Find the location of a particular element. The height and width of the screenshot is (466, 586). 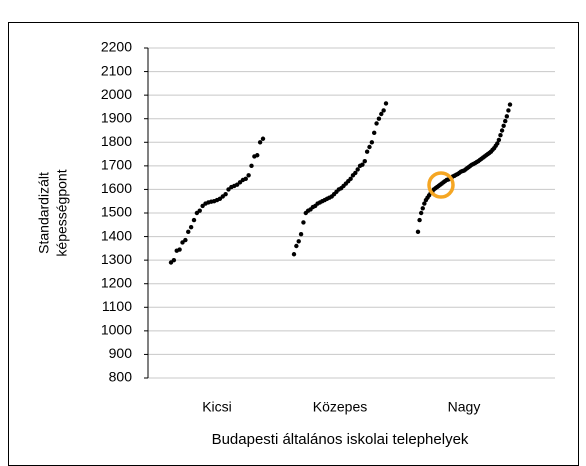

x-axis-label: Budapesti általános iskolai telephelyek is located at coordinates (340, 439).